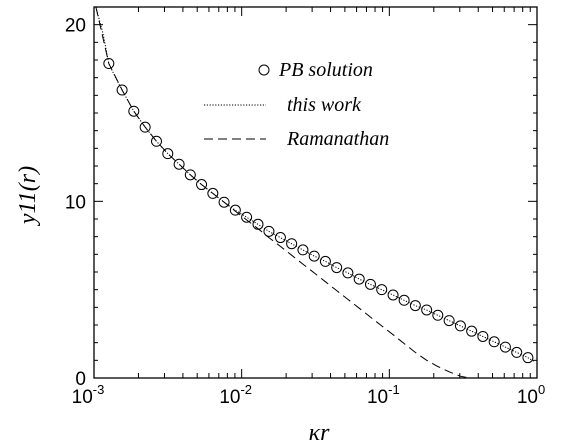 This screenshot has width=572, height=443. I want to click on legend-label: PB solution, so click(325, 70).